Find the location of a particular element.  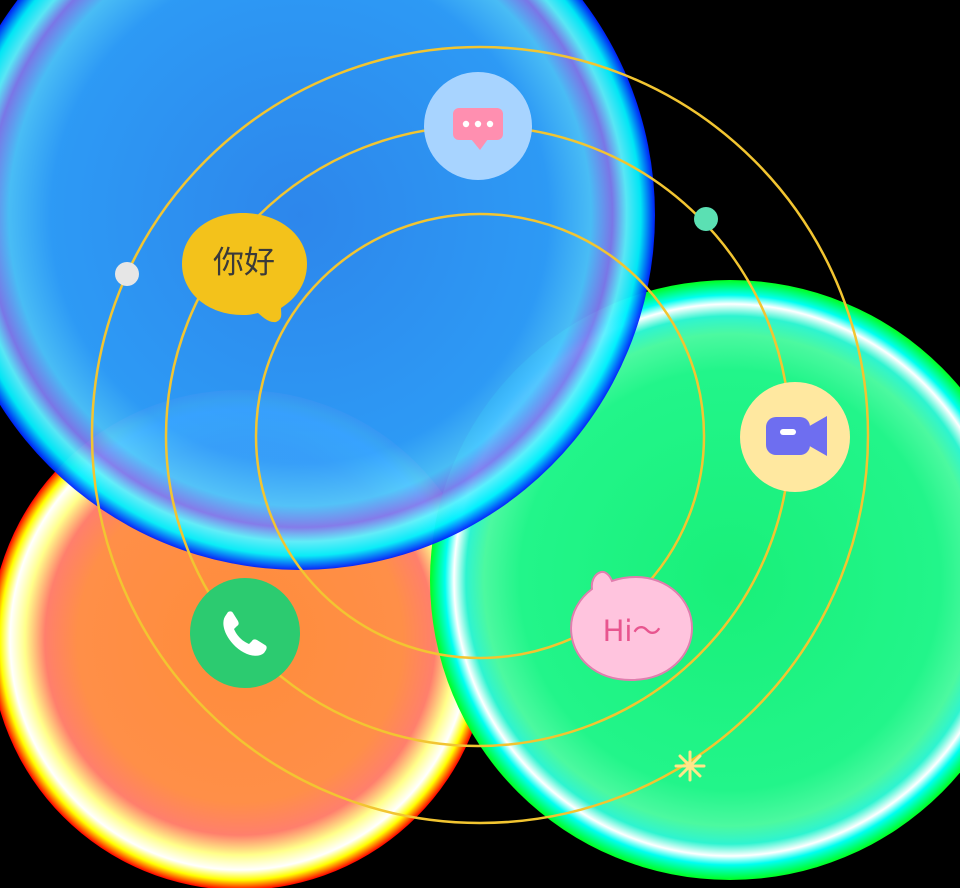

phone-button is located at coordinates (245, 633).